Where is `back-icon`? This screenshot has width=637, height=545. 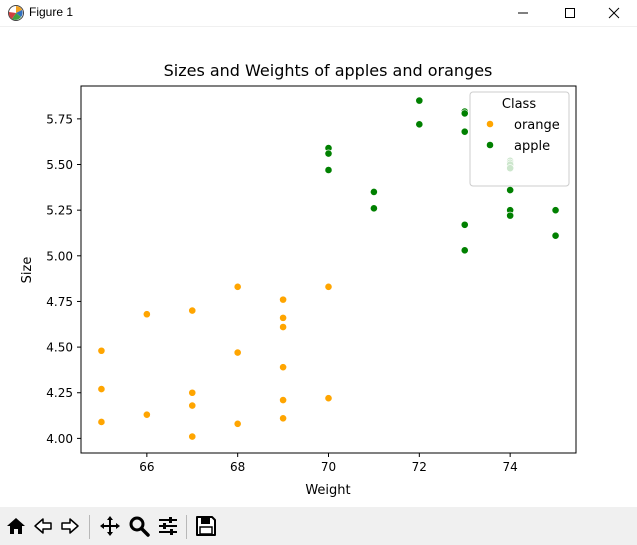 back-icon is located at coordinates (43, 526).